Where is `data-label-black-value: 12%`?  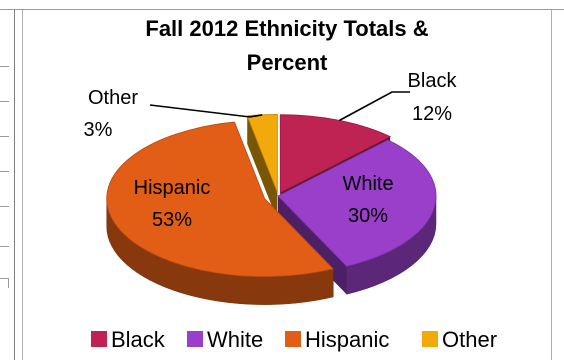 data-label-black-value: 12% is located at coordinates (432, 114).